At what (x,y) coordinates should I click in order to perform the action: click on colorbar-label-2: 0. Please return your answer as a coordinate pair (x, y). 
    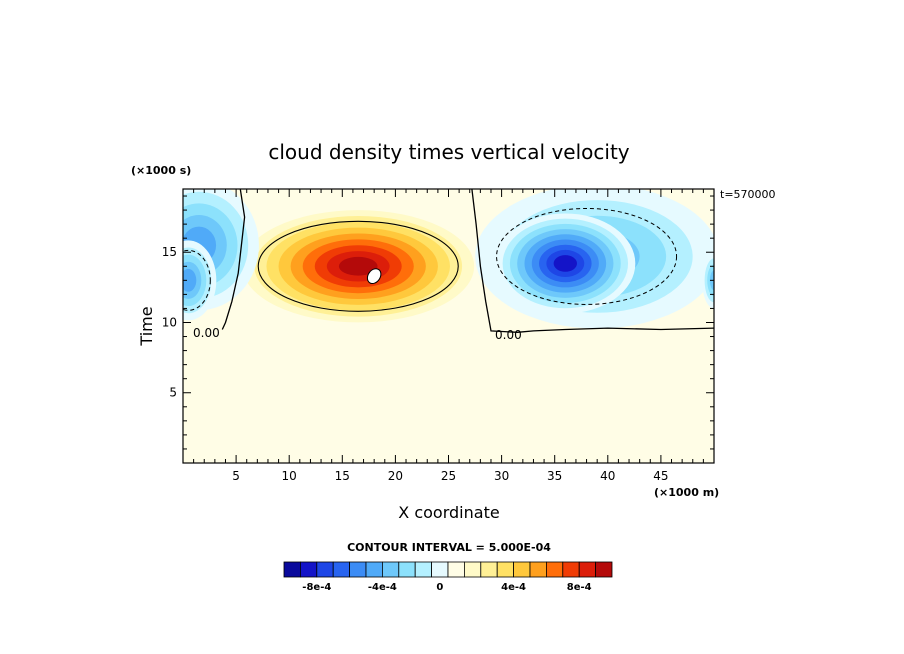
    Looking at the image, I should click on (439, 587).